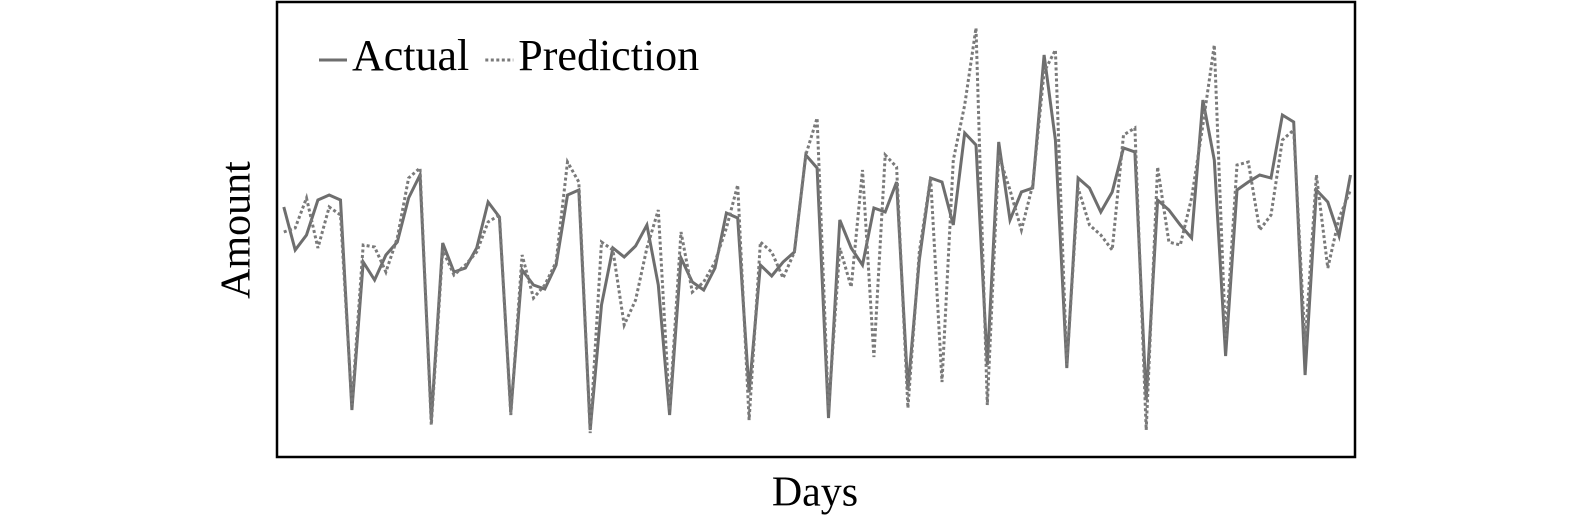 Image resolution: width=1575 pixels, height=531 pixels. Describe the element at coordinates (815, 493) in the screenshot. I see `x-axis-label: Days` at that location.